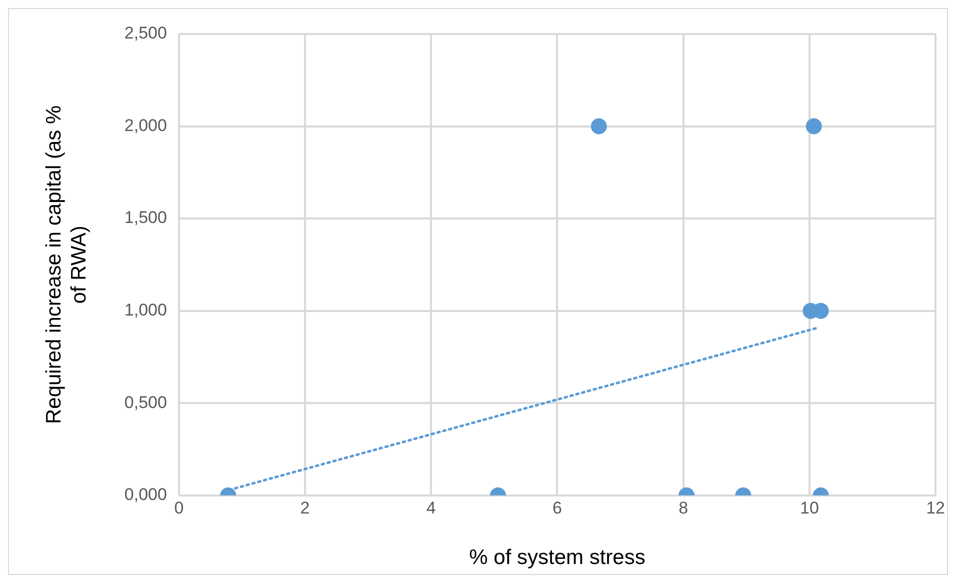 This screenshot has width=956, height=583. I want to click on y-tick-label: 1,500, so click(145, 218).